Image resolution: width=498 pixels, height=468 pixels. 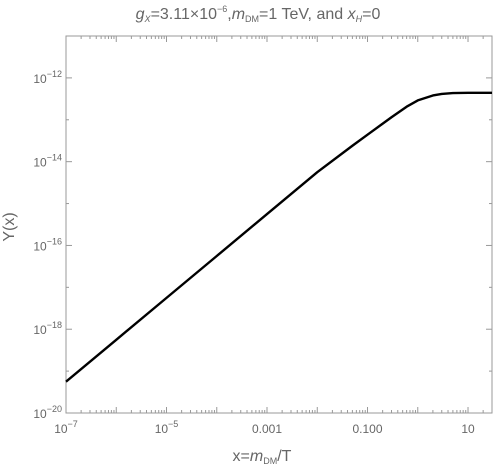 I want to click on y-tick-labels: 10−20 10−18 10−16 10−14 10−12, so click(x=47, y=245).